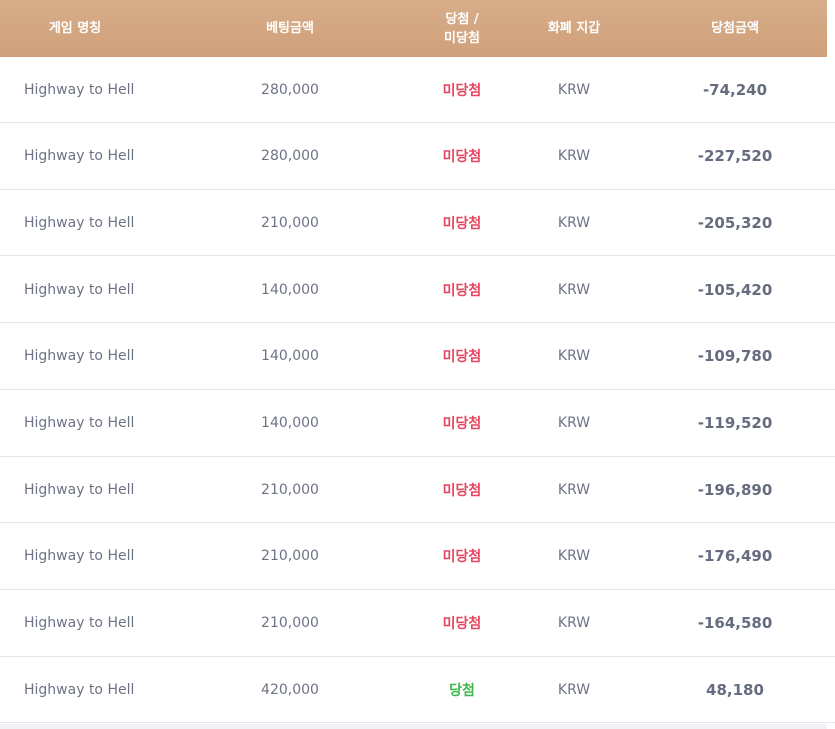 This screenshot has width=835, height=729. What do you see at coordinates (413, 557) in the screenshot?
I see `table-row: Highway to Hell 210,000 미당첨 KRW -176,490` at bounding box center [413, 557].